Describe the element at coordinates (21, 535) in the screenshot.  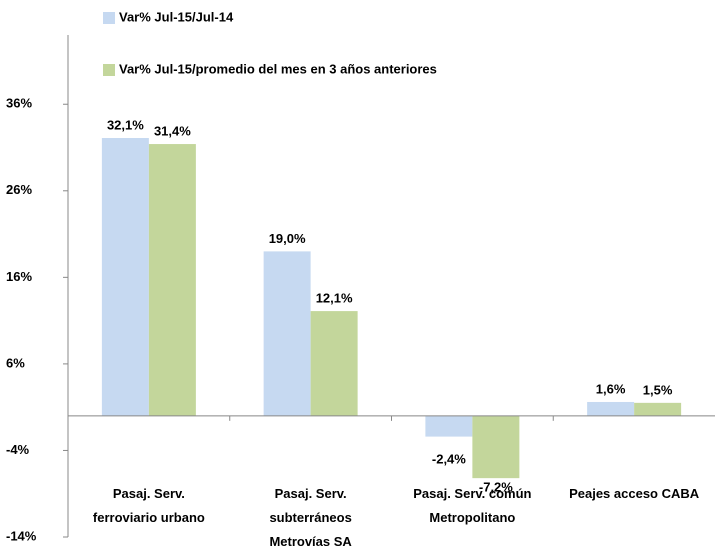
I see `y-tick-label: -14%` at that location.